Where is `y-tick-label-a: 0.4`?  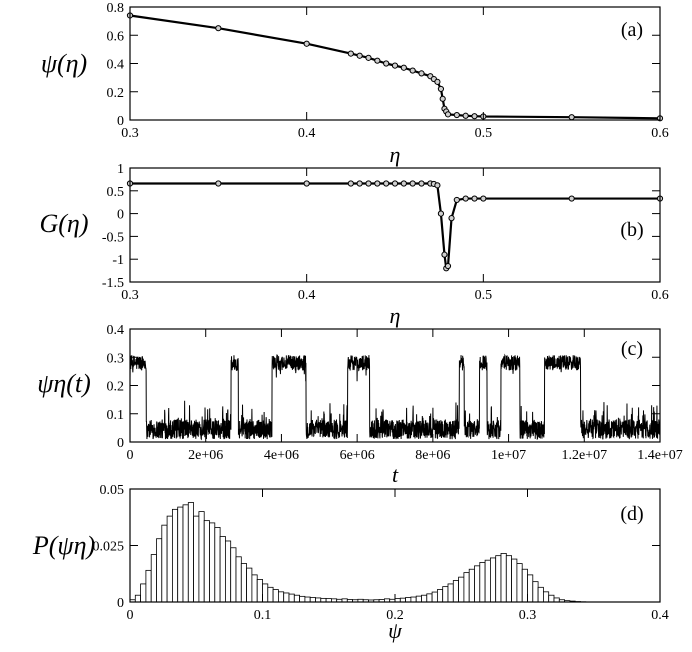
y-tick-label-a: 0.4 is located at coordinates (116, 65).